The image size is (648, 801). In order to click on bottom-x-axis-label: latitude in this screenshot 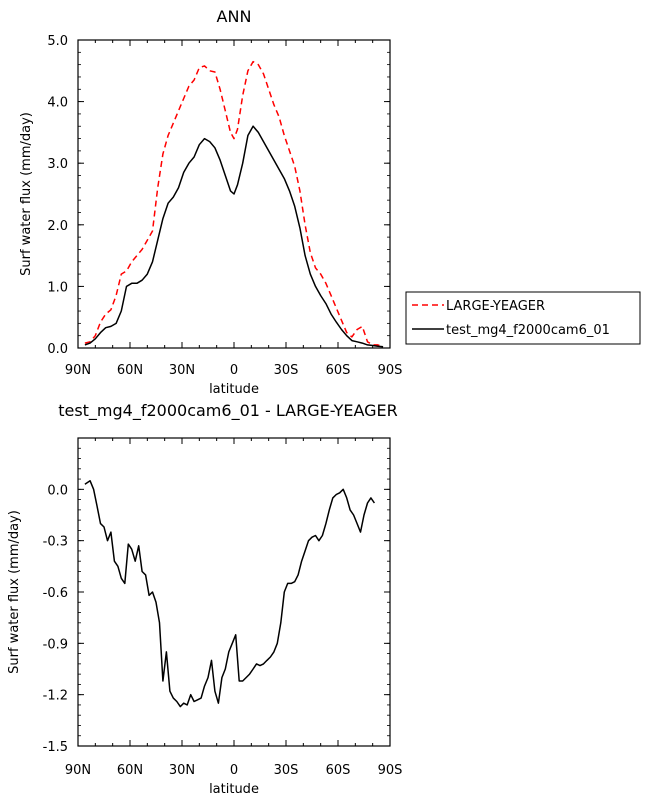, I will do `click(234, 789)`.